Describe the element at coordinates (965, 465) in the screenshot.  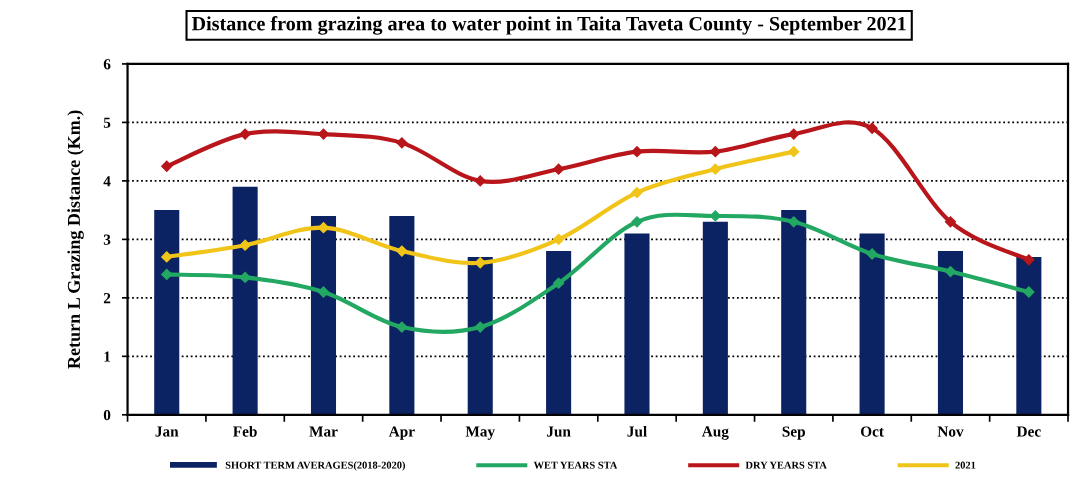
I see `legend-label: 2021` at that location.